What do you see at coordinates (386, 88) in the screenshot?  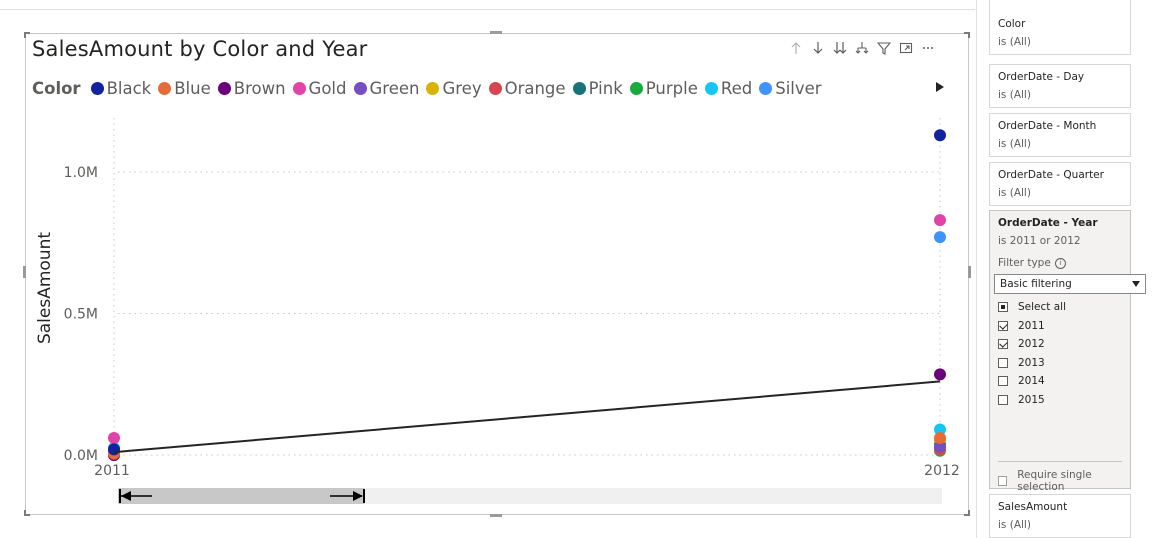 I see `legend-item: Green` at bounding box center [386, 88].